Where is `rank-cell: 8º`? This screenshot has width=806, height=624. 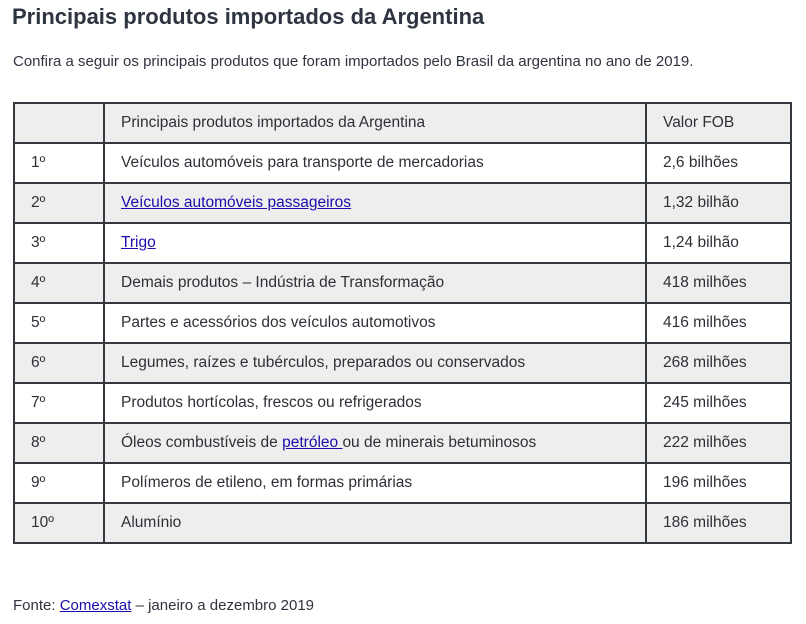 rank-cell: 8º is located at coordinates (59, 443).